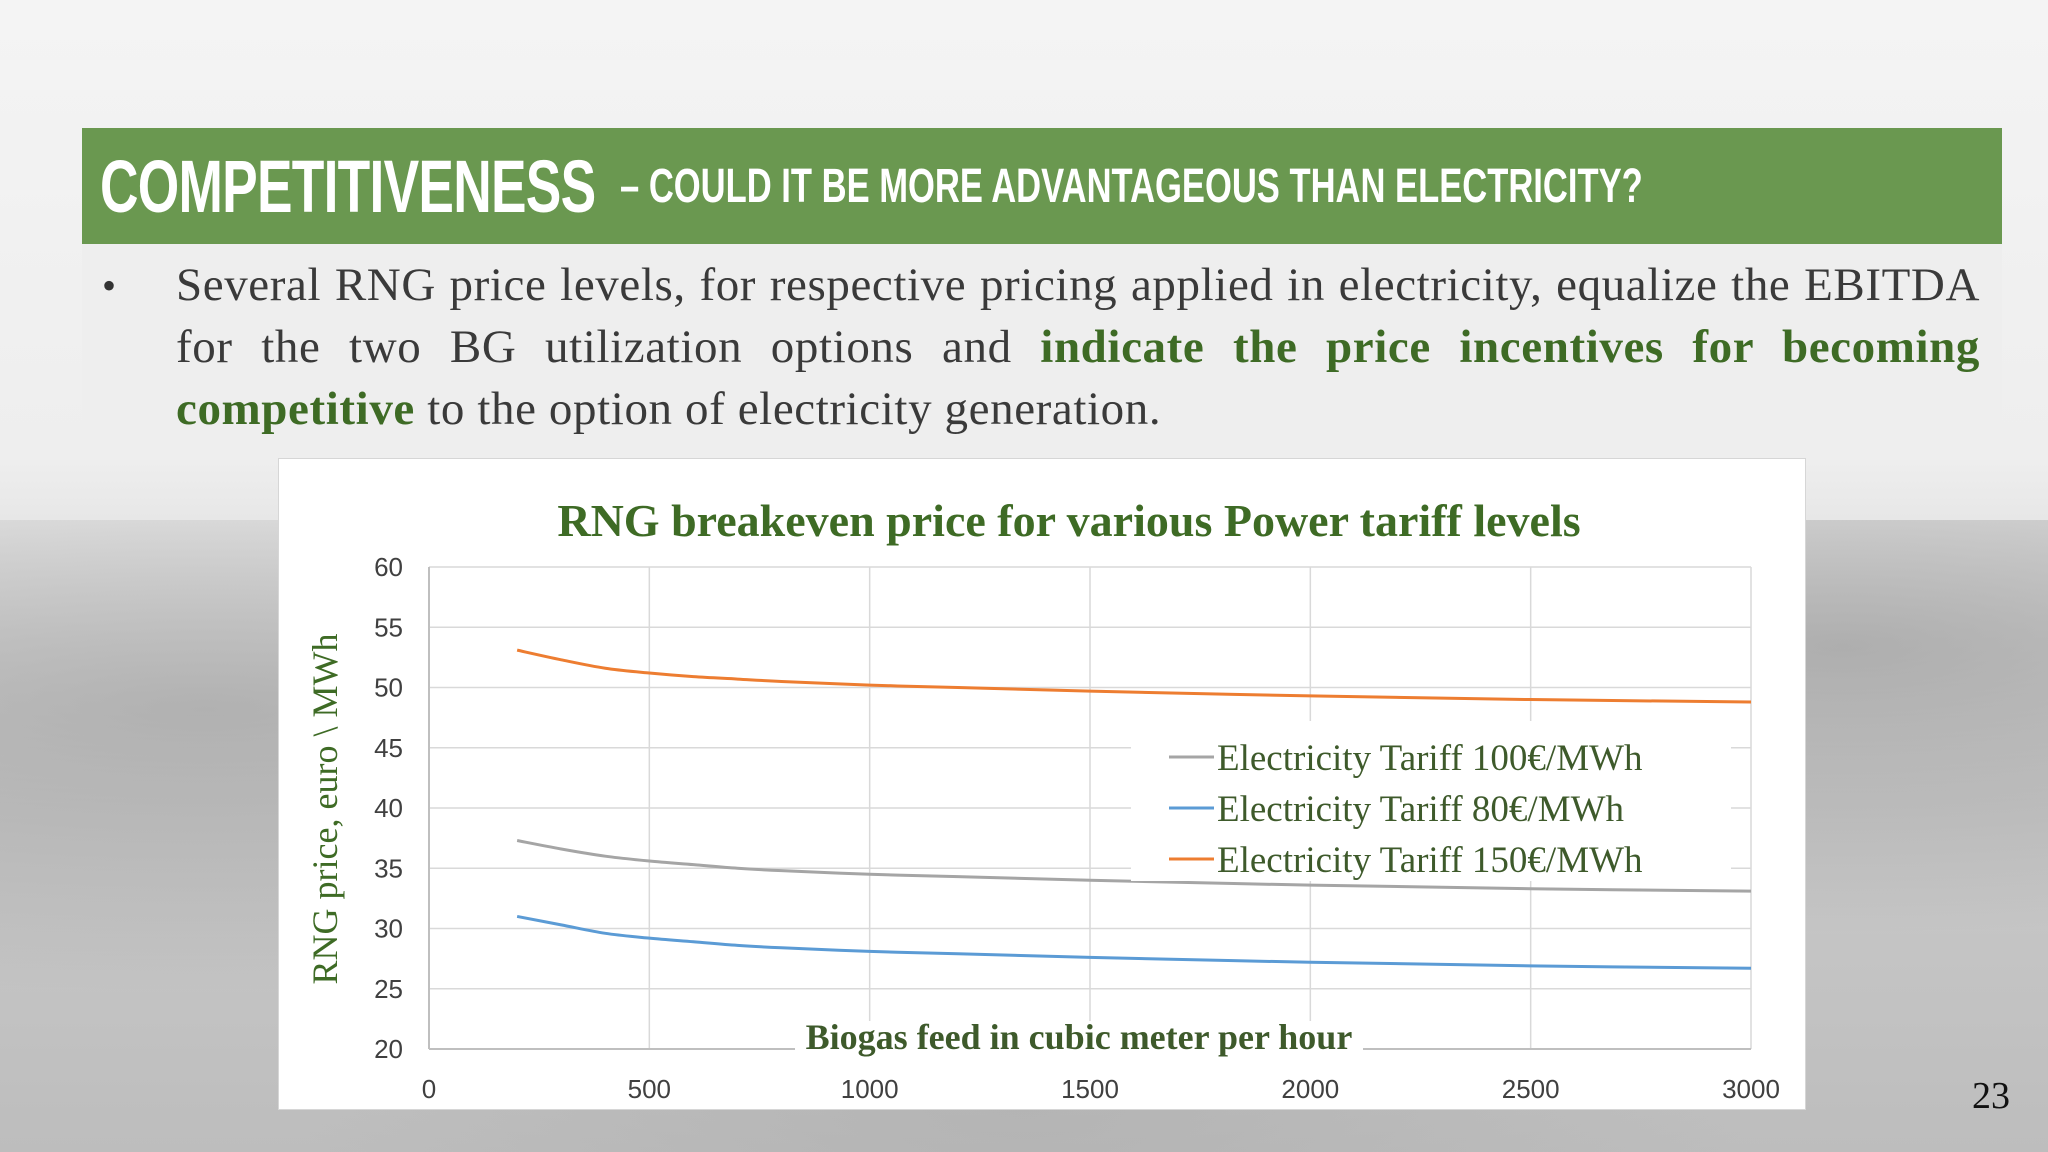 This screenshot has height=1152, width=2048. What do you see at coordinates (1430, 758) in the screenshot?
I see `legend-label-0: Electricity Tariff 100€/MWh` at bounding box center [1430, 758].